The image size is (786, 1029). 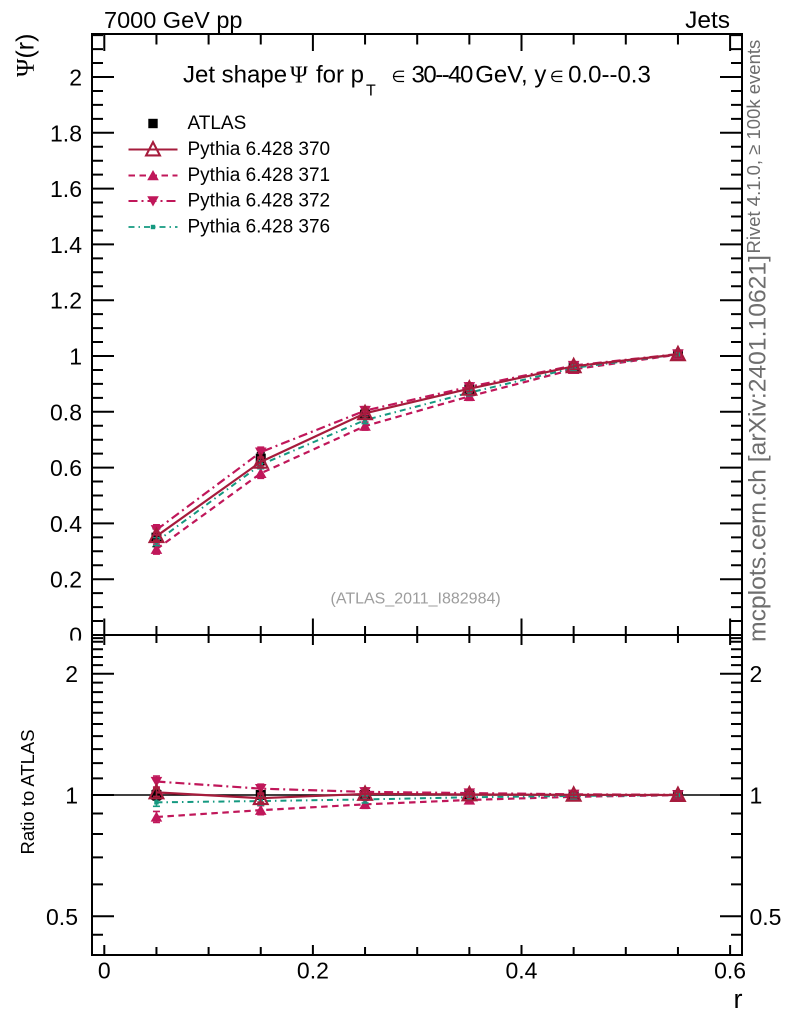 What do you see at coordinates (259, 201) in the screenshot?
I see `svg-text: Pythia 6.428 372` at bounding box center [259, 201].